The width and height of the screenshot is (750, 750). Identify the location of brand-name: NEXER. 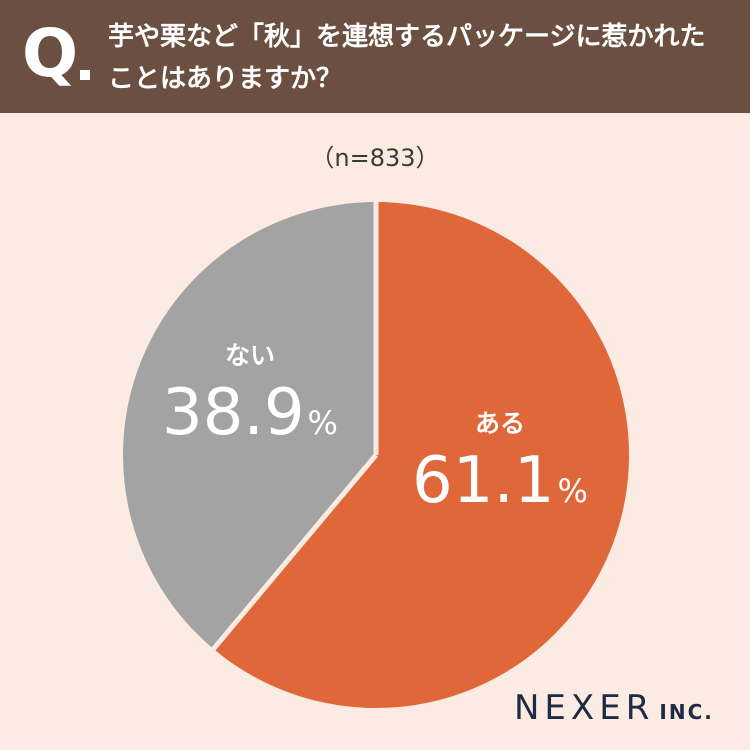
(584, 708).